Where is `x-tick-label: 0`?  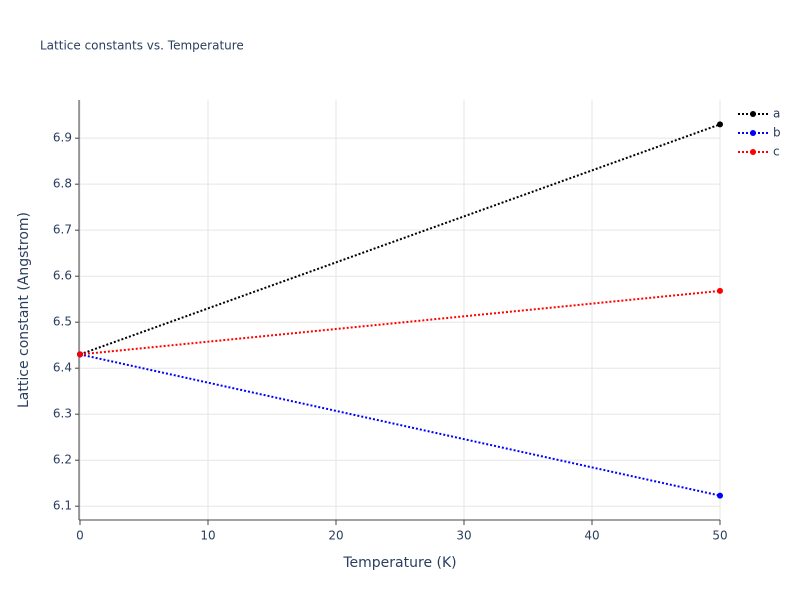
x-tick-label: 0 is located at coordinates (80, 536).